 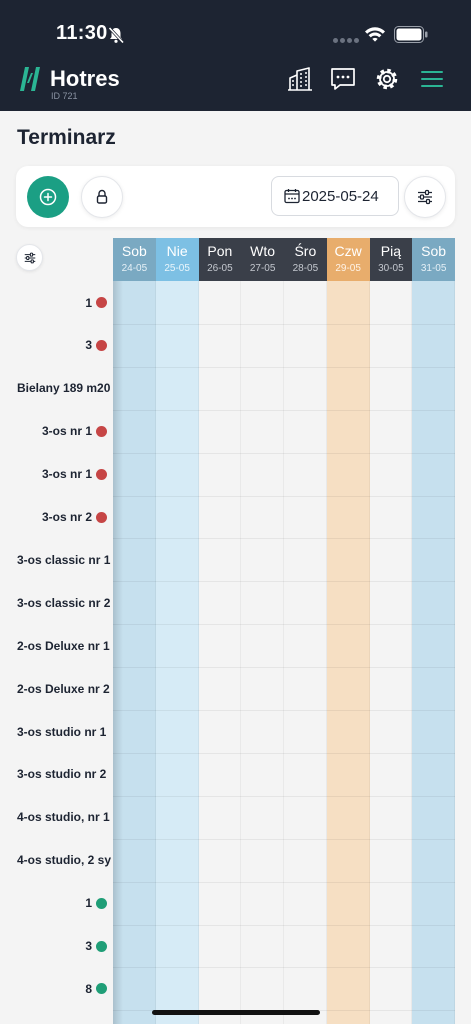 I want to click on room-row-label: 2-os Deluxe nr 2, so click(x=56, y=688).